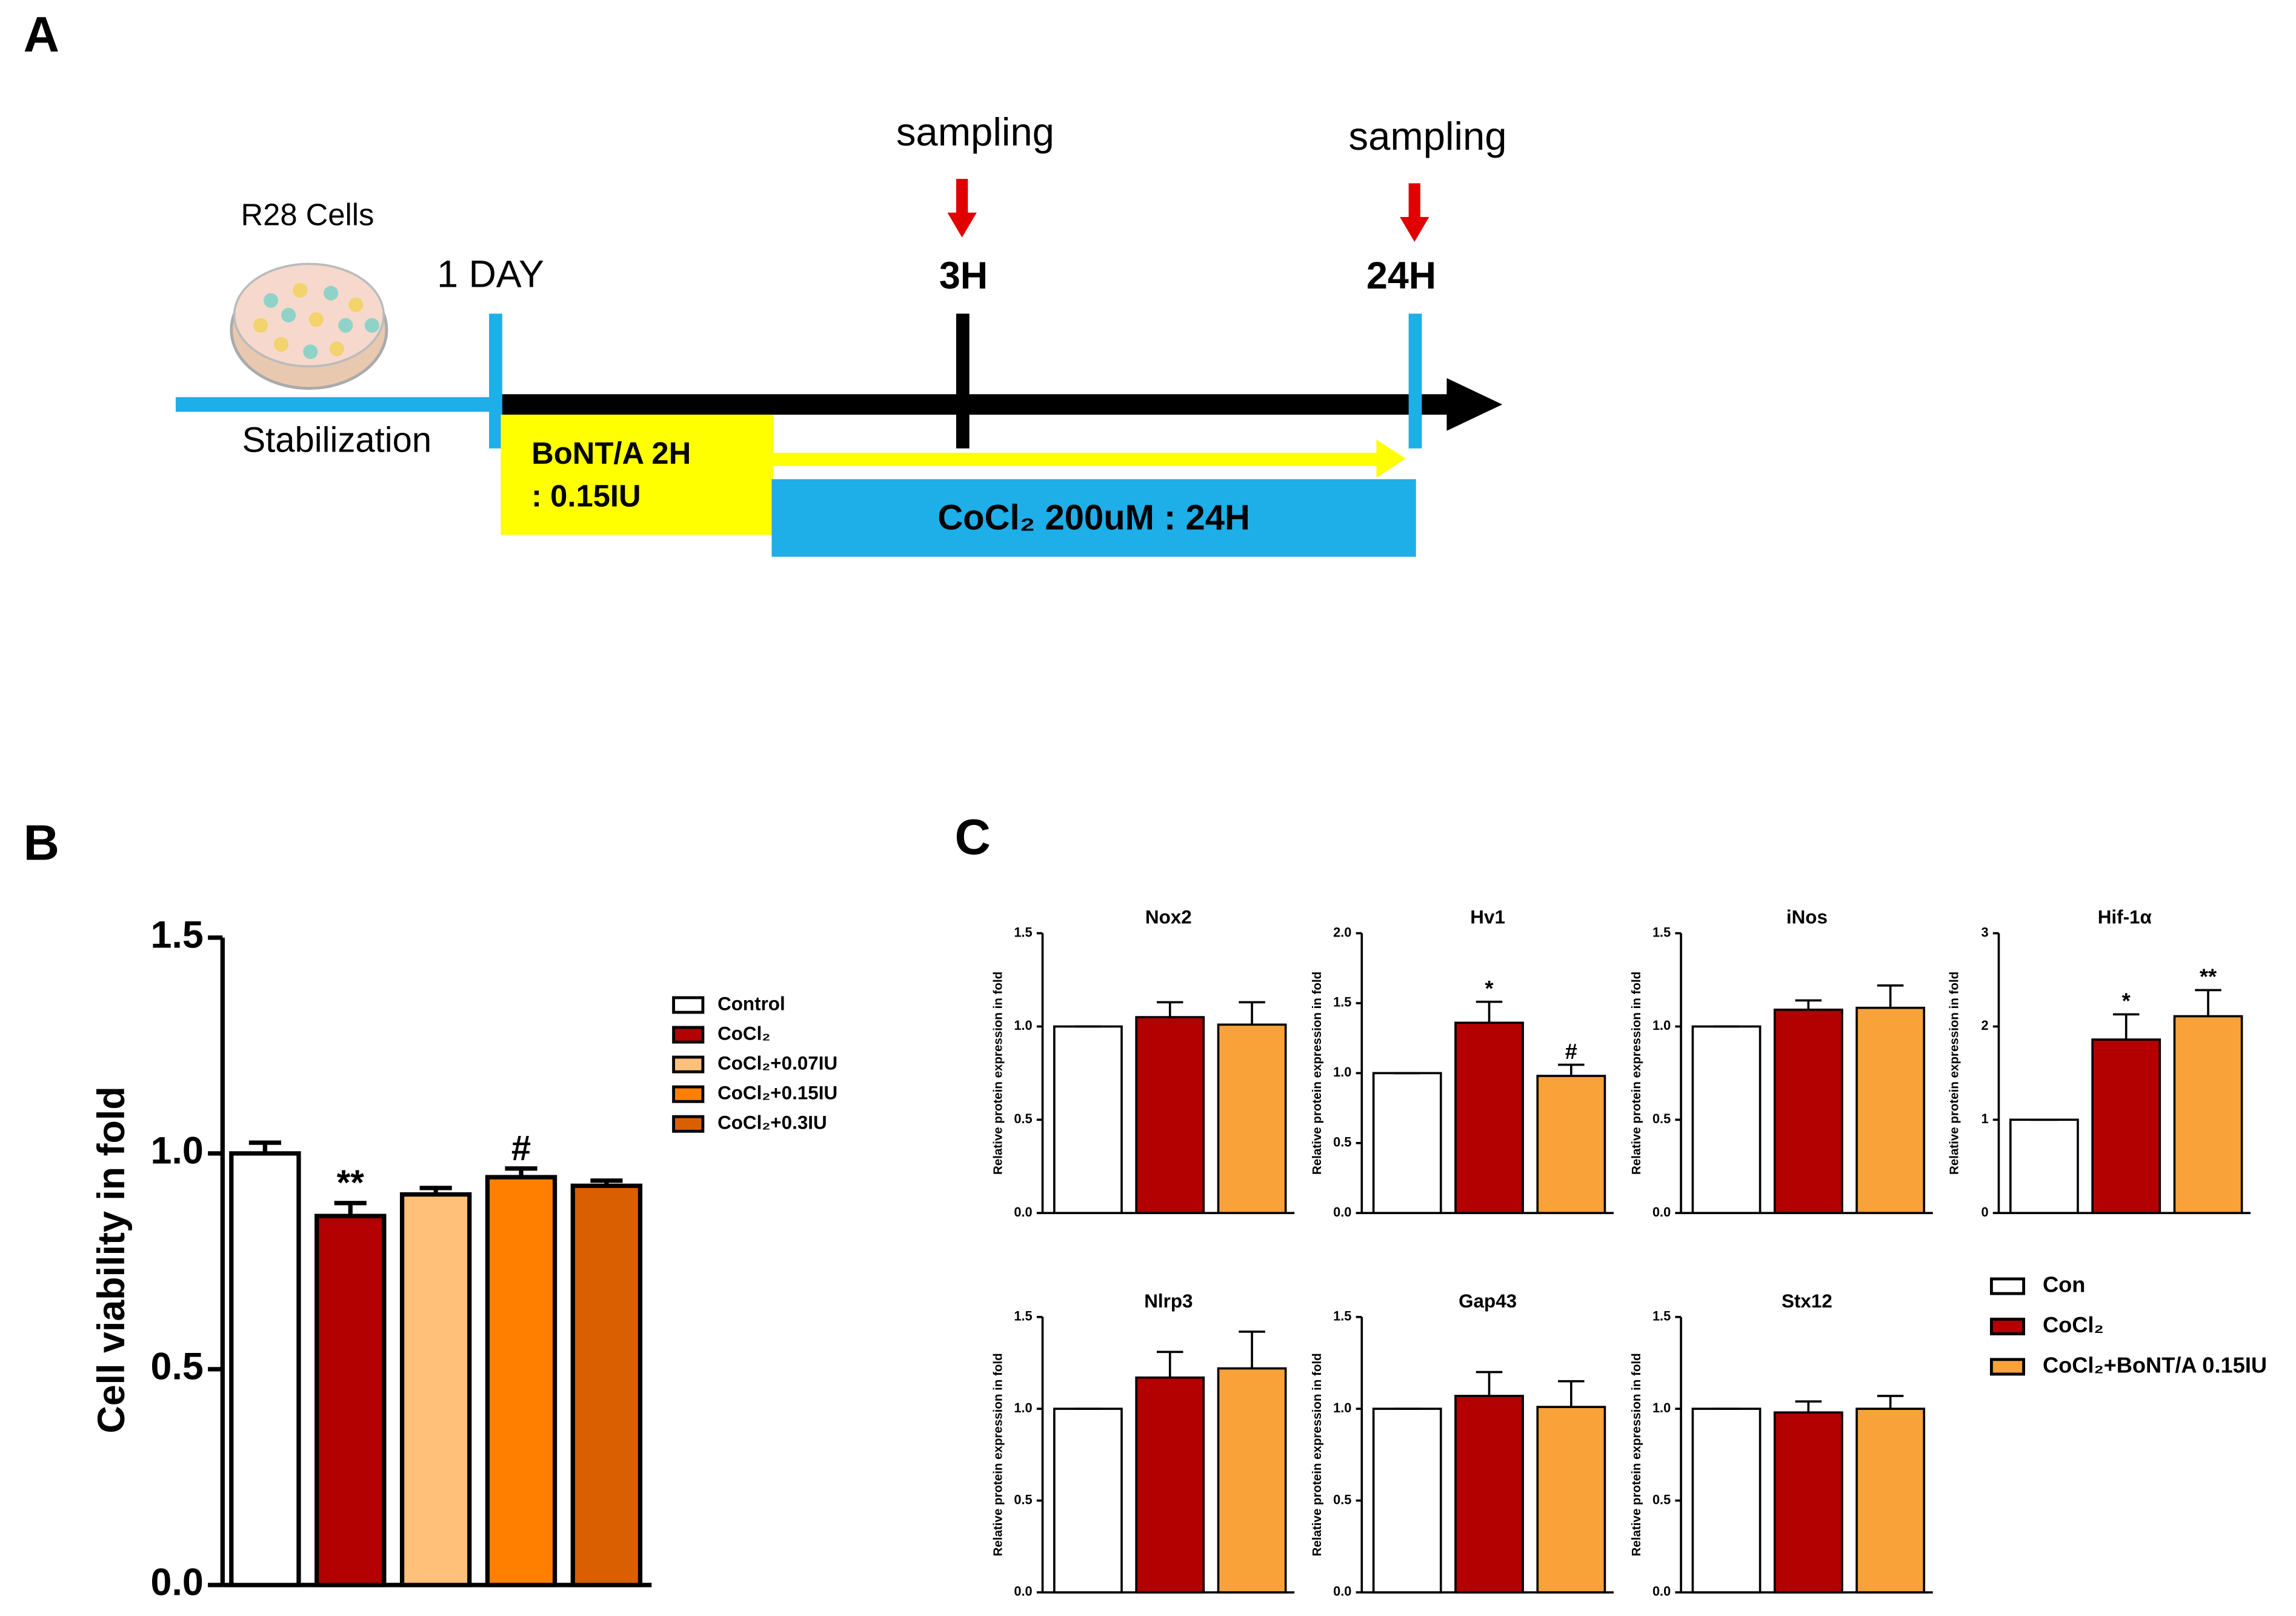 Image resolution: width=2296 pixels, height=1616 pixels. I want to click on cocl-label: CoCl₂ 200uM : 24H, so click(1093, 517).